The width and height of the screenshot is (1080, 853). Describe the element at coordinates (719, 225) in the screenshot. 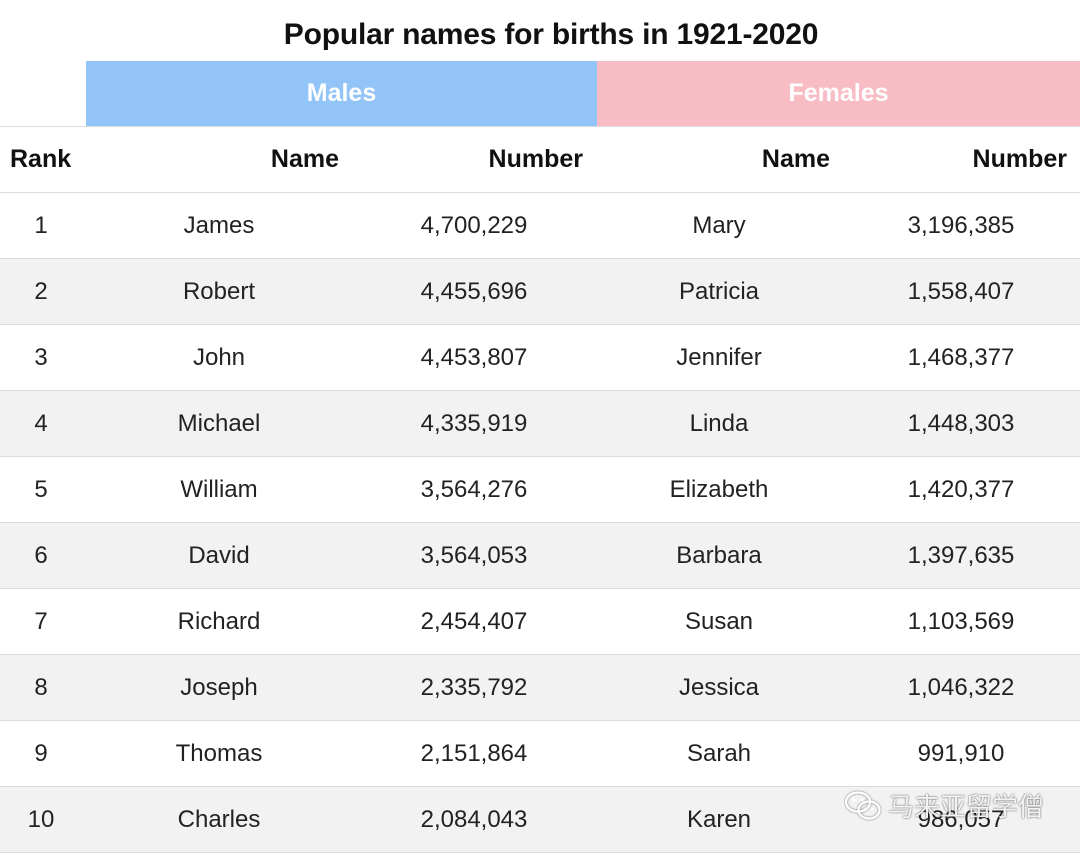

I see `female-name-cell: Mary` at that location.